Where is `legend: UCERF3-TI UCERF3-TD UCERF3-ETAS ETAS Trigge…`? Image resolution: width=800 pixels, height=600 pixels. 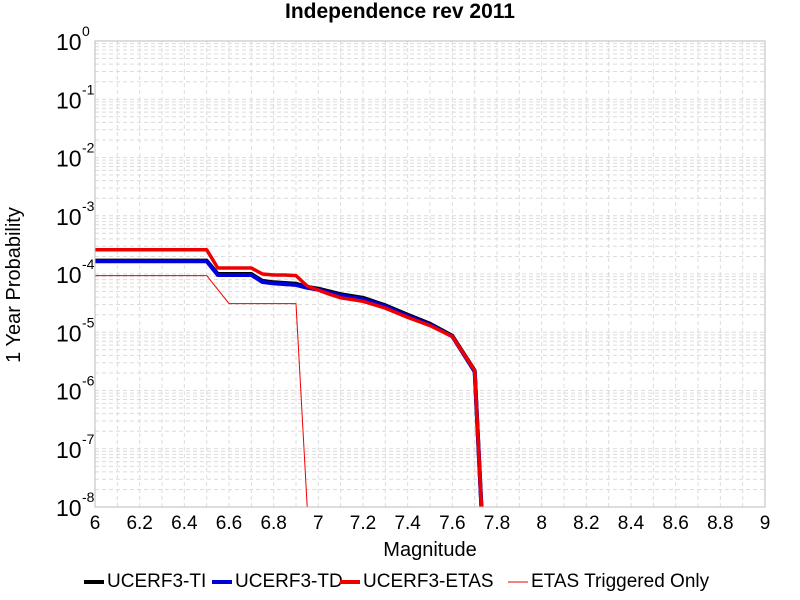
legend: UCERF3-TI UCERF3-TD UCERF3-ETAS ETAS Trigge… is located at coordinates (397, 581).